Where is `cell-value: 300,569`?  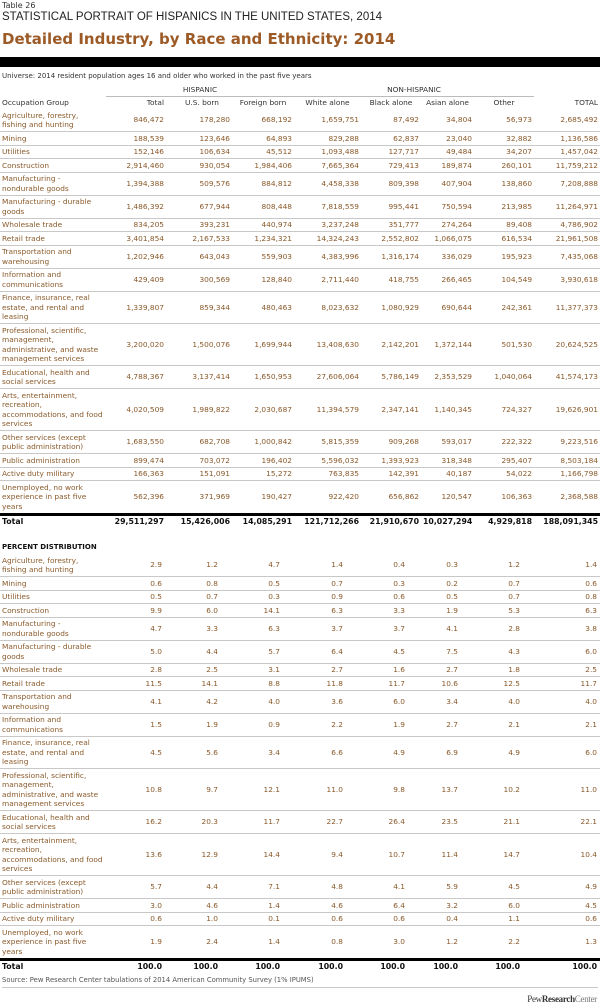 cell-value: 300,569 is located at coordinates (202, 280).